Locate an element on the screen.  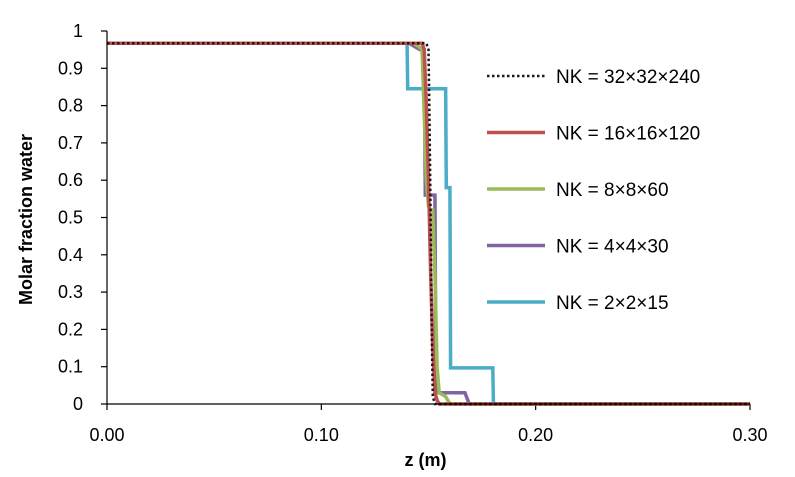
x-tick-label: 0.20 is located at coordinates (535, 435).